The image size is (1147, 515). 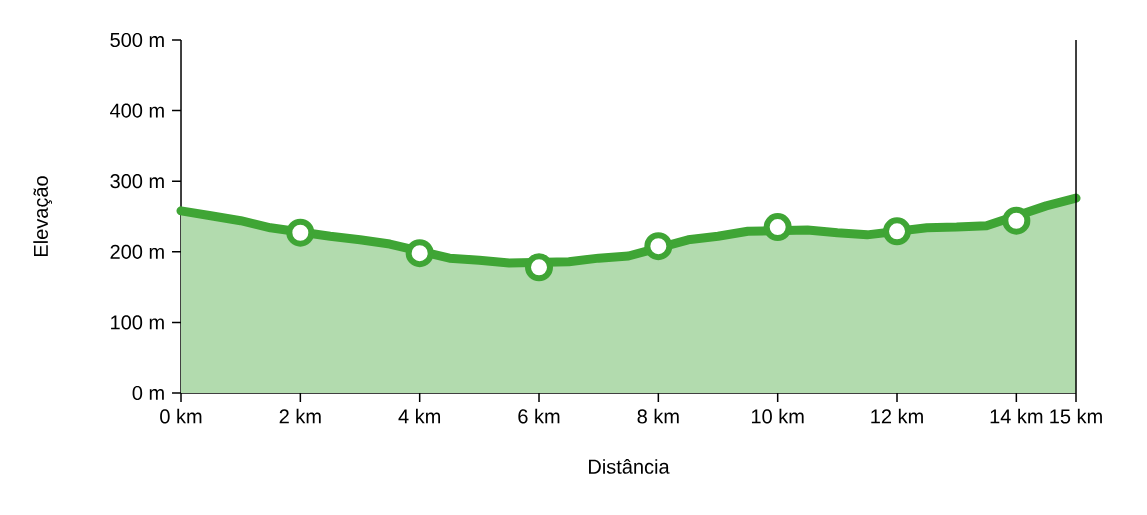 What do you see at coordinates (1076, 416) in the screenshot?
I see `x-tick-label: 15 km` at bounding box center [1076, 416].